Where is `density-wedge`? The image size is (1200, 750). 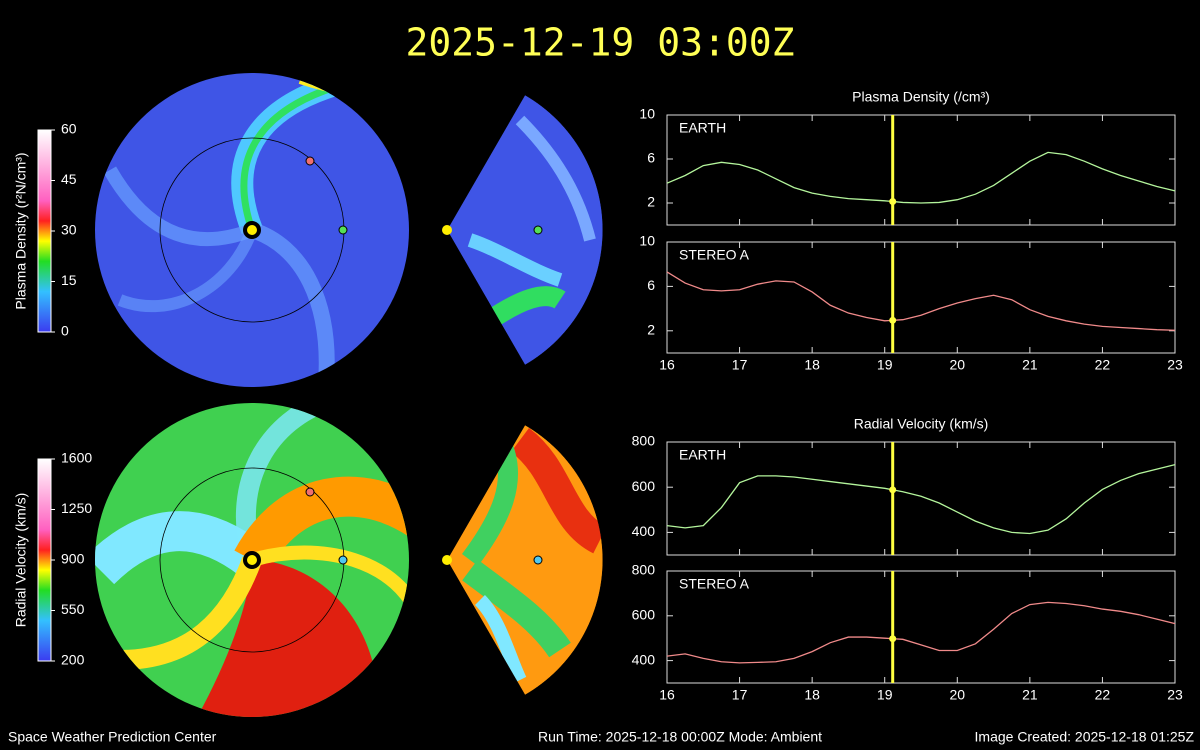
density-wedge is located at coordinates (525, 230).